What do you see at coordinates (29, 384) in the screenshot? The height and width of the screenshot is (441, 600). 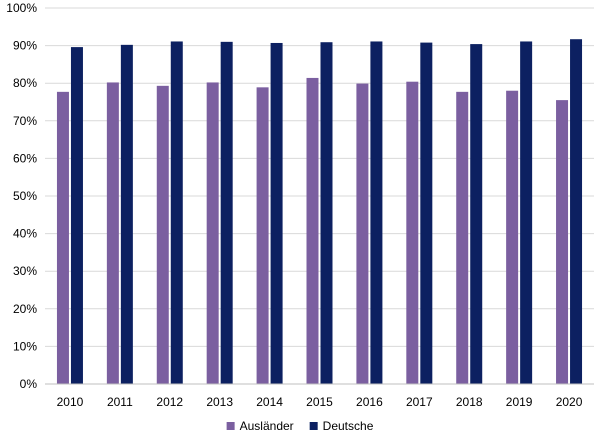 I see `y-tick-label: 0%` at bounding box center [29, 384].